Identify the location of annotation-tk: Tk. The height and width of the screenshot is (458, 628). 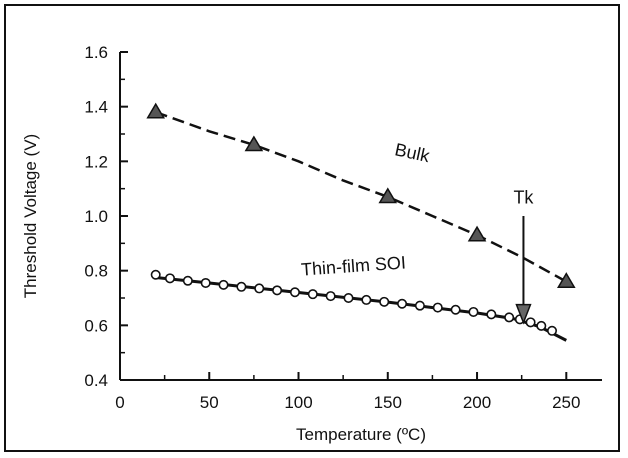
(523, 198).